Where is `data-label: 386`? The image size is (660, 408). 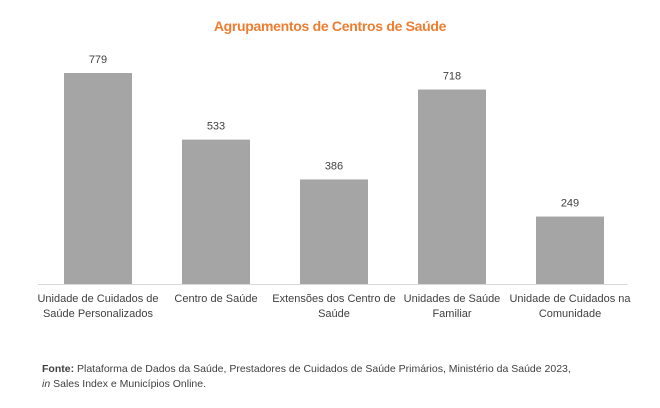 data-label: 386 is located at coordinates (334, 166).